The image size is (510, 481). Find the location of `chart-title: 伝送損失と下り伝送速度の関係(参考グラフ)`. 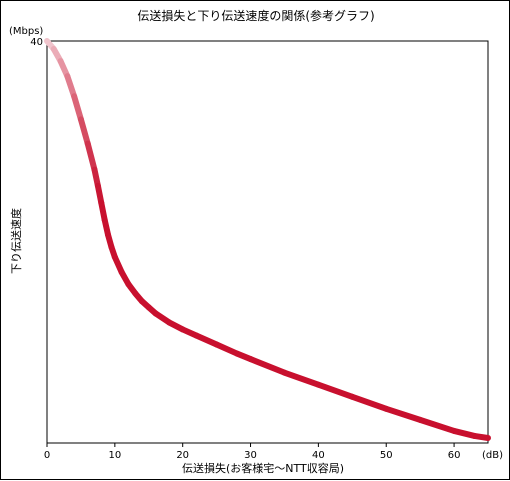

chart-title: 伝送損失と下り伝送速度の関係(参考グラフ) is located at coordinates (255, 15).